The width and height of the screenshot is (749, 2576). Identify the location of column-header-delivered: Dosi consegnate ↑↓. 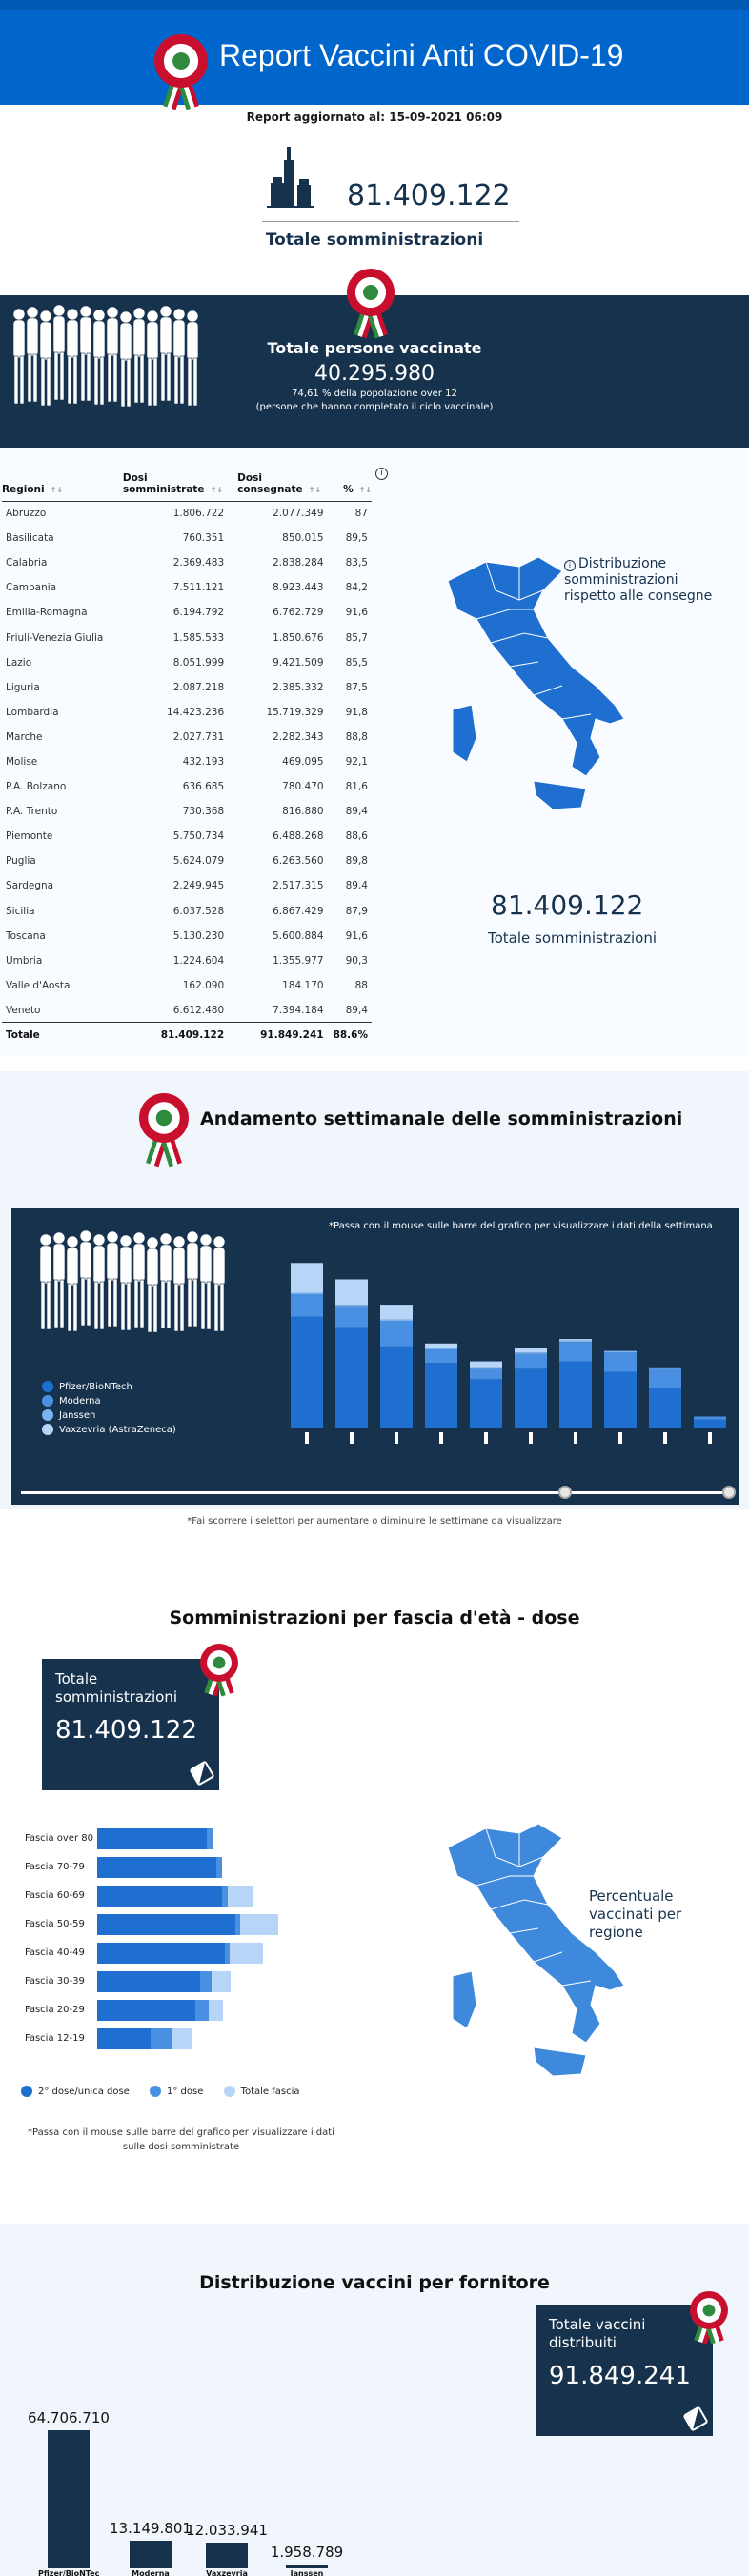
(278, 485).